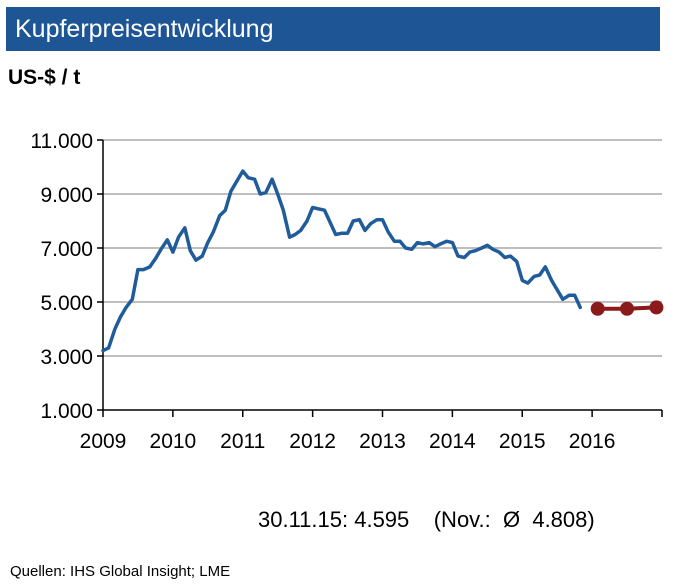  What do you see at coordinates (144, 29) in the screenshot?
I see `chart-title: Kupferpreisentwicklung` at bounding box center [144, 29].